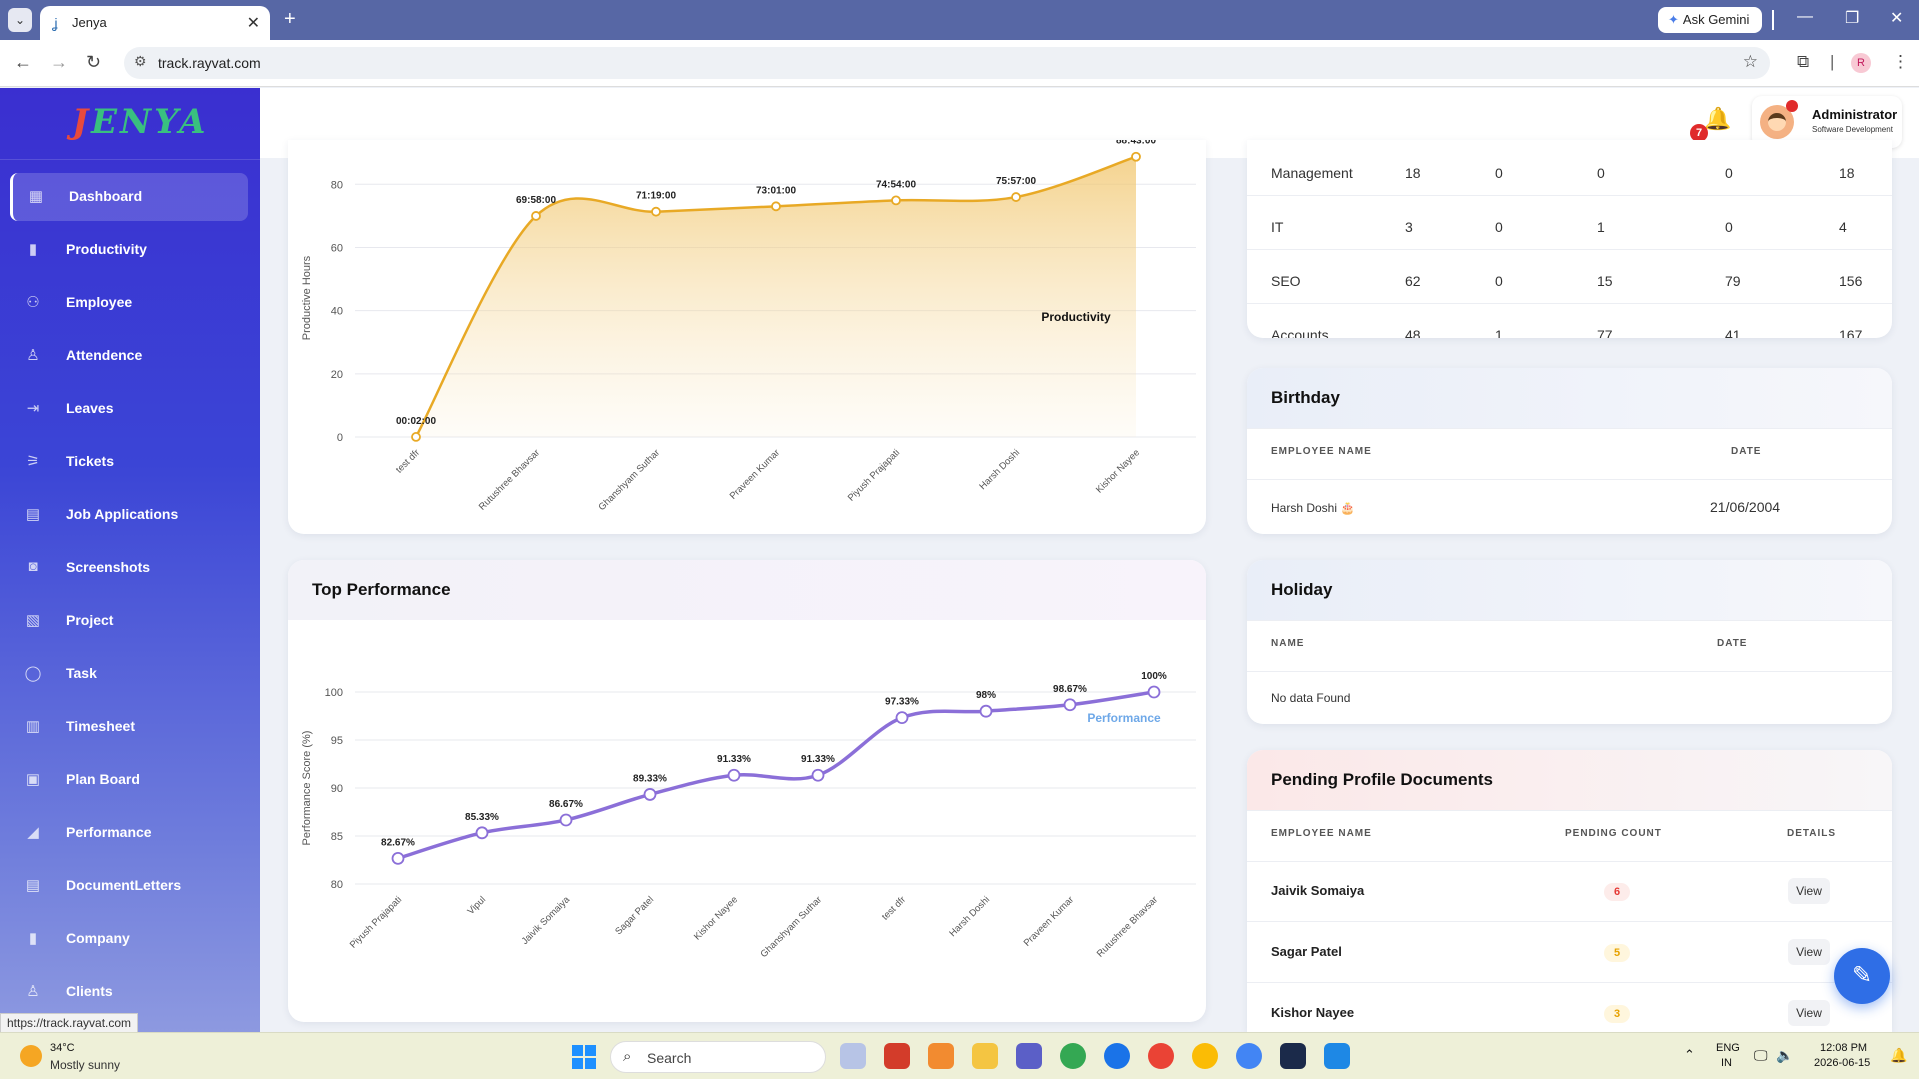 This screenshot has width=1919, height=1079. I want to click on more-menu-icon: ⋮, so click(1900, 61).